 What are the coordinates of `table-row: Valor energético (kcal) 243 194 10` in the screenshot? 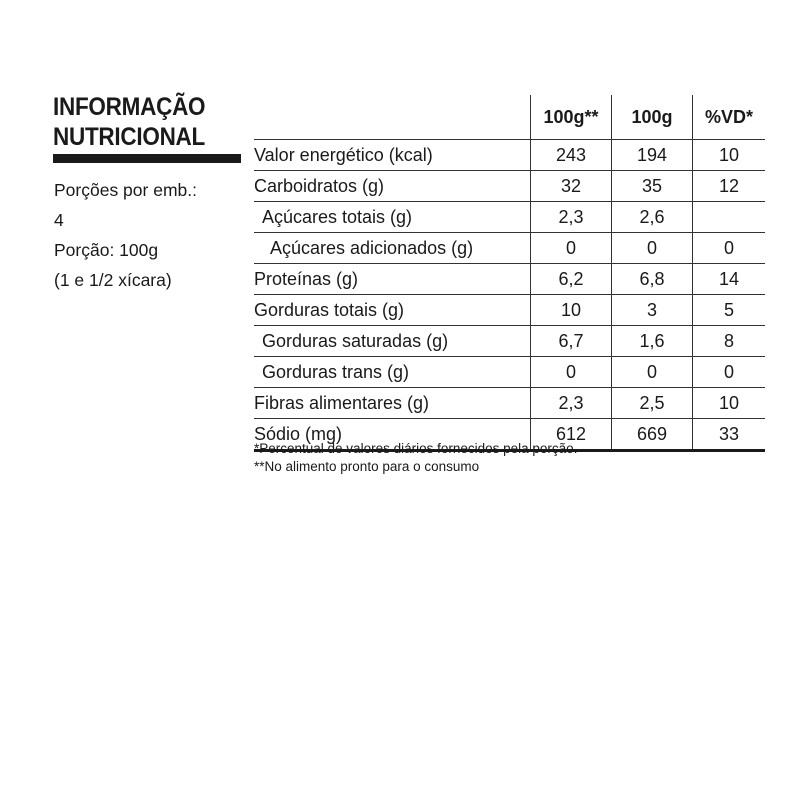 It's located at (509, 155).